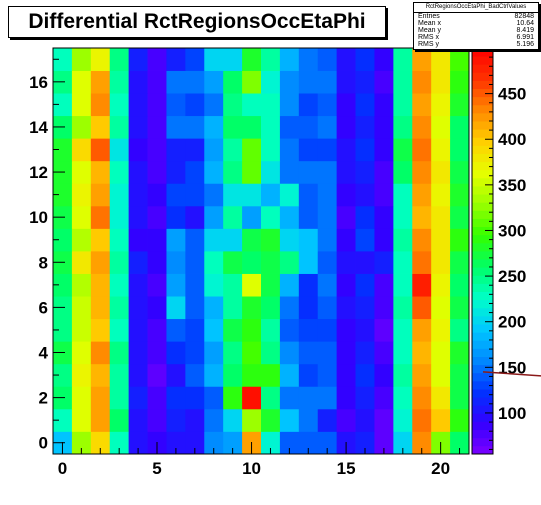  Describe the element at coordinates (429, 16) in the screenshot. I see `stats-label: Entries` at that location.